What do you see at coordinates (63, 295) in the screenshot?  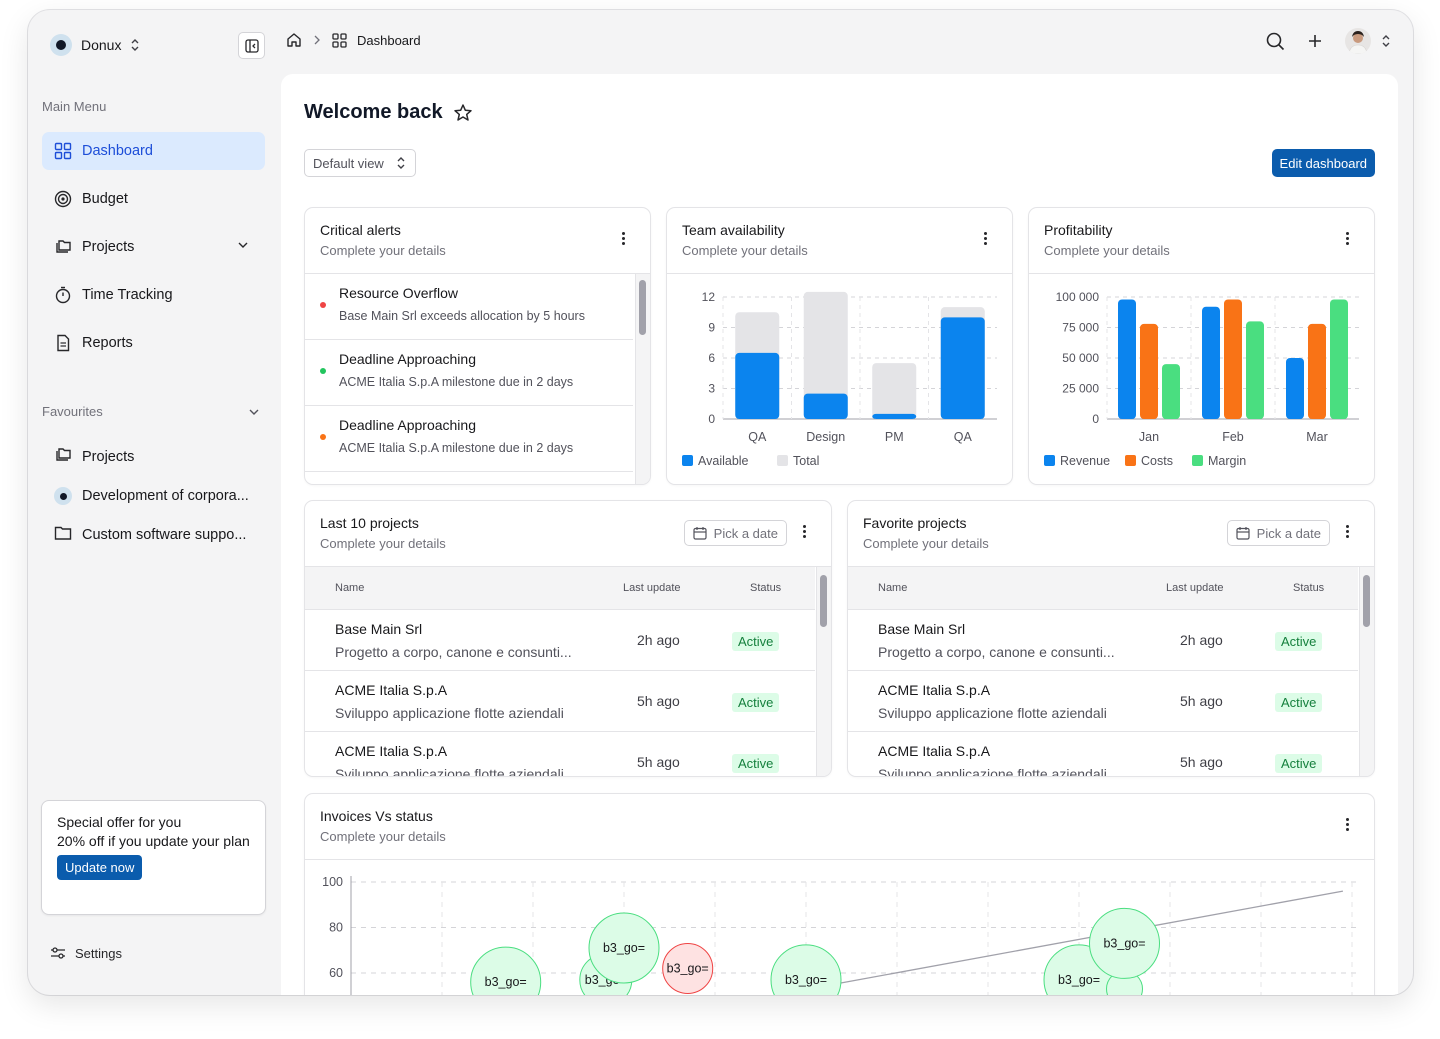 I see `stopwatch-icon` at bounding box center [63, 295].